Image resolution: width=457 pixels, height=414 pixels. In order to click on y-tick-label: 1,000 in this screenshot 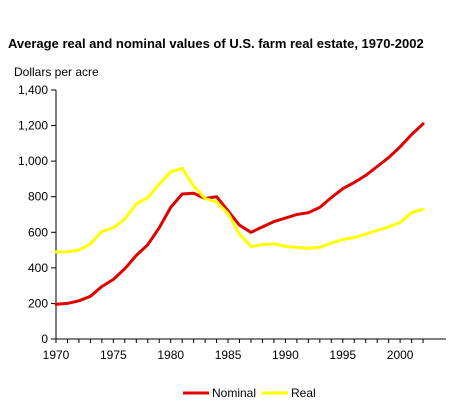, I will do `click(33, 161)`.